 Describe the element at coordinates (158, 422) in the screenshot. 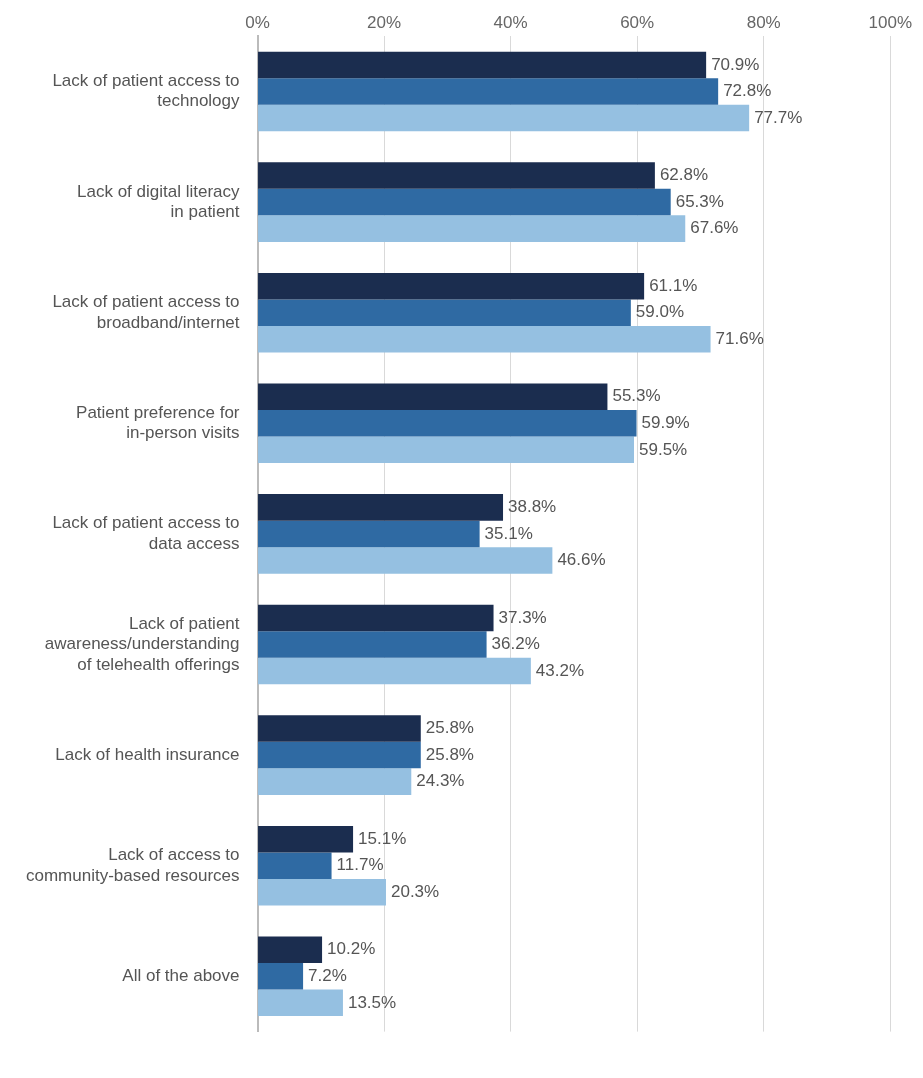

I see `y-tick-label: Patient preference for in-person visits` at that location.